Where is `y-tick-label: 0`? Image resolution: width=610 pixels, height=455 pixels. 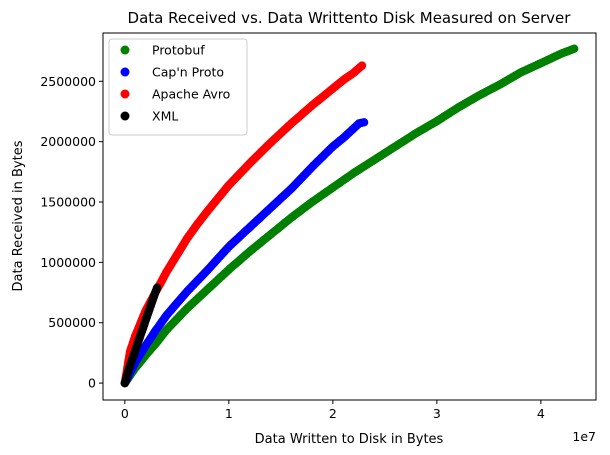 y-tick-label: 0 is located at coordinates (92, 383).